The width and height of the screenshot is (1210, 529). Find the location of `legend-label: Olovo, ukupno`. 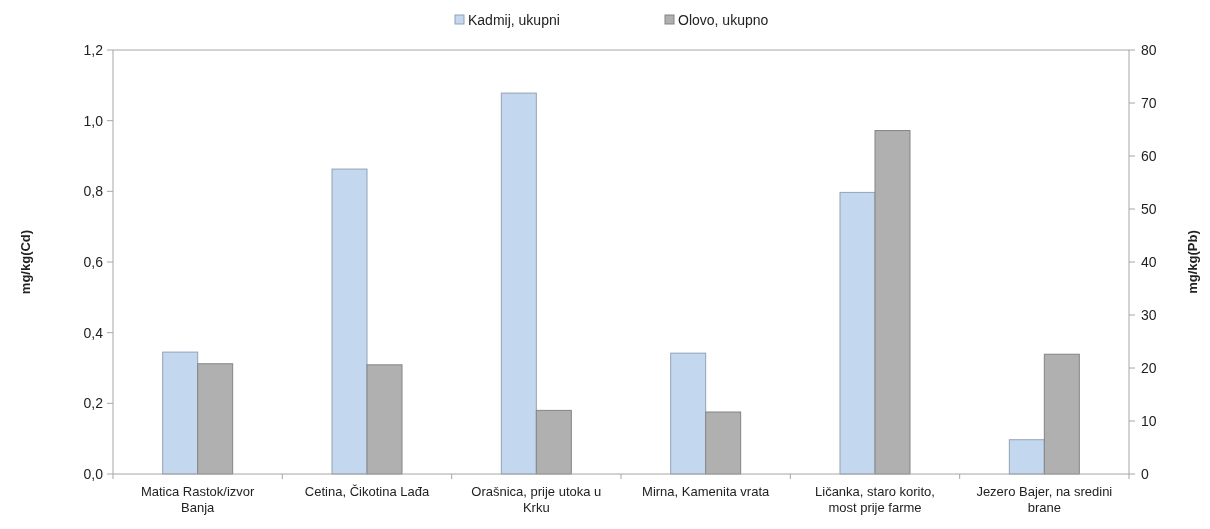

legend-label: Olovo, ukupno is located at coordinates (723, 19).